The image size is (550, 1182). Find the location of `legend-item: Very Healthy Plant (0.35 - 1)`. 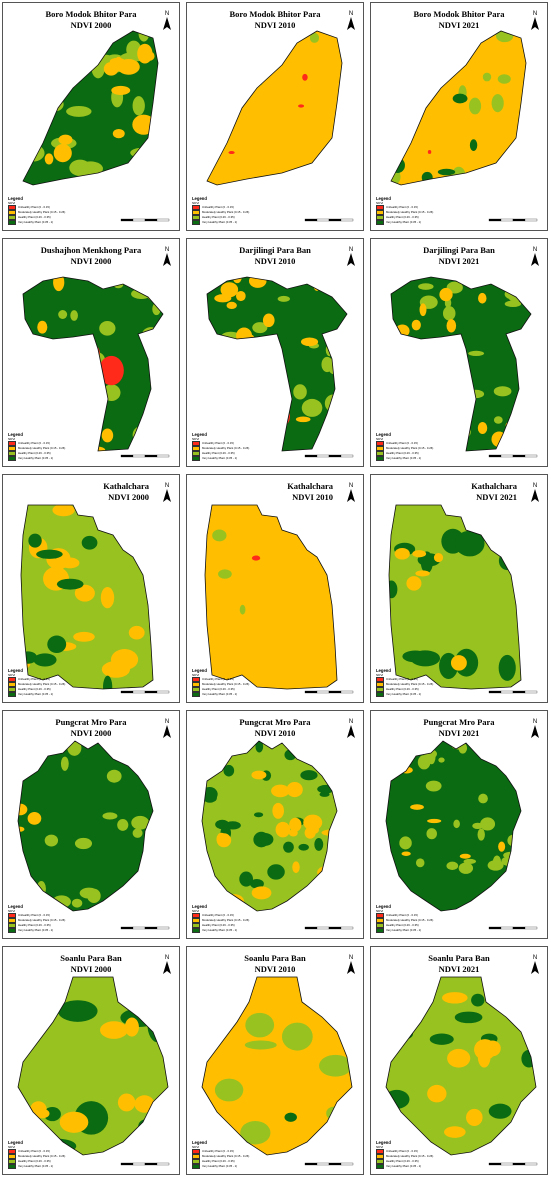

legend-item: Very Healthy Plant (0.35 - 1) is located at coordinates (36, 1166).